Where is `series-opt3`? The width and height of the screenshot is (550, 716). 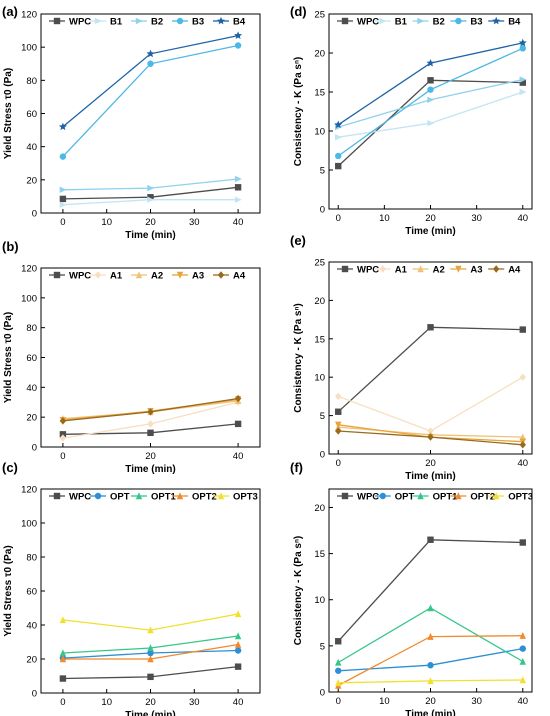 series-opt3 is located at coordinates (430, 681).